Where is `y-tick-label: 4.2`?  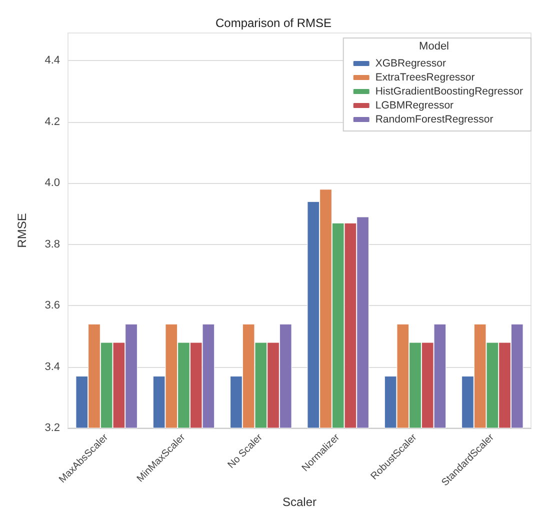 y-tick-label: 4.2 is located at coordinates (52, 122).